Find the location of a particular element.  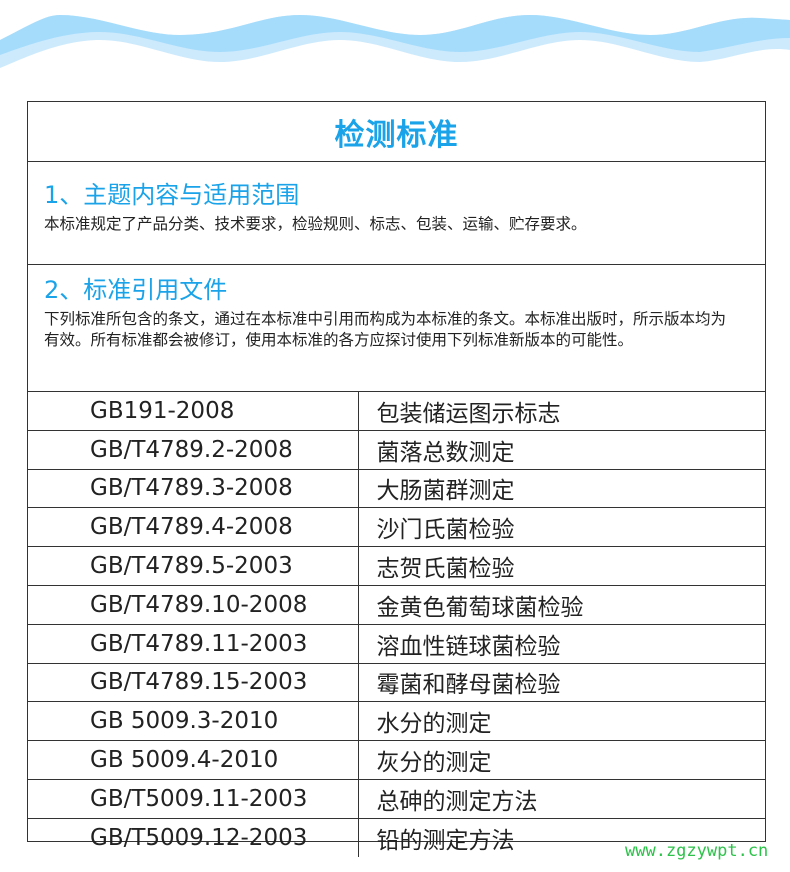

table-row: GB/T5009.12-2003 铅的测定方法 is located at coordinates (396, 837).